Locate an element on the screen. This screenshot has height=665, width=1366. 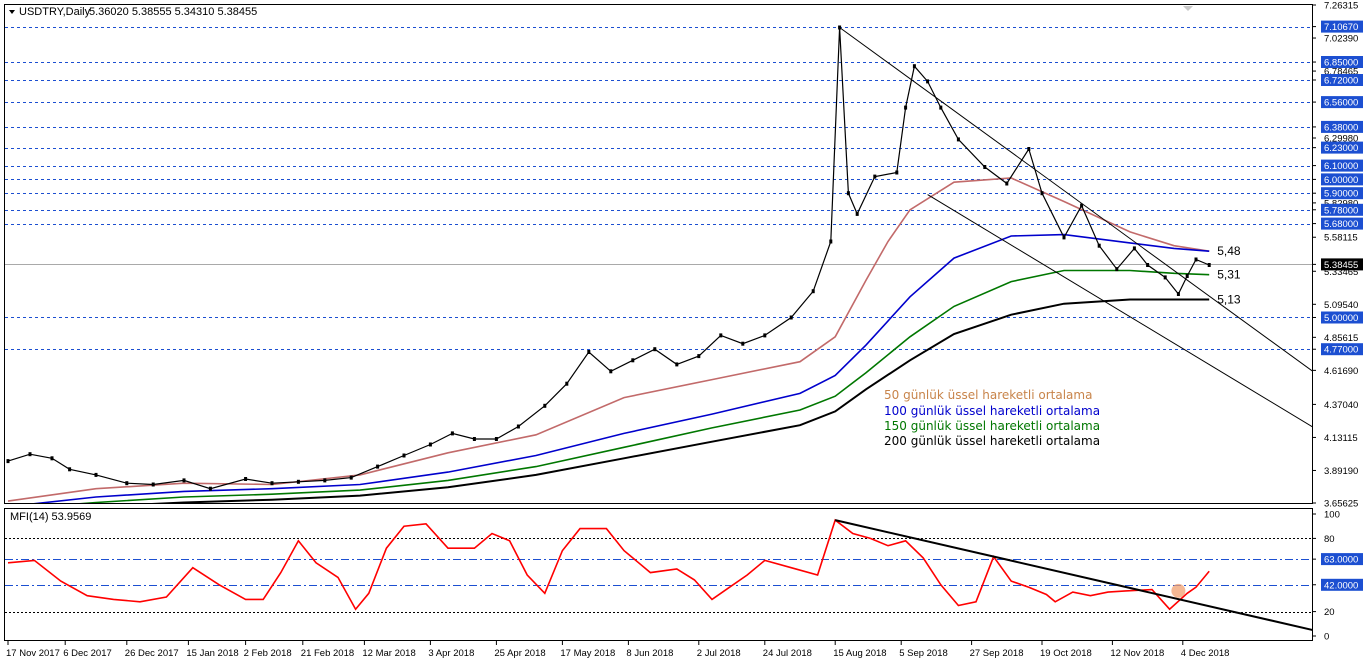
price-tick-1: 7.10670 is located at coordinates (1341, 27).